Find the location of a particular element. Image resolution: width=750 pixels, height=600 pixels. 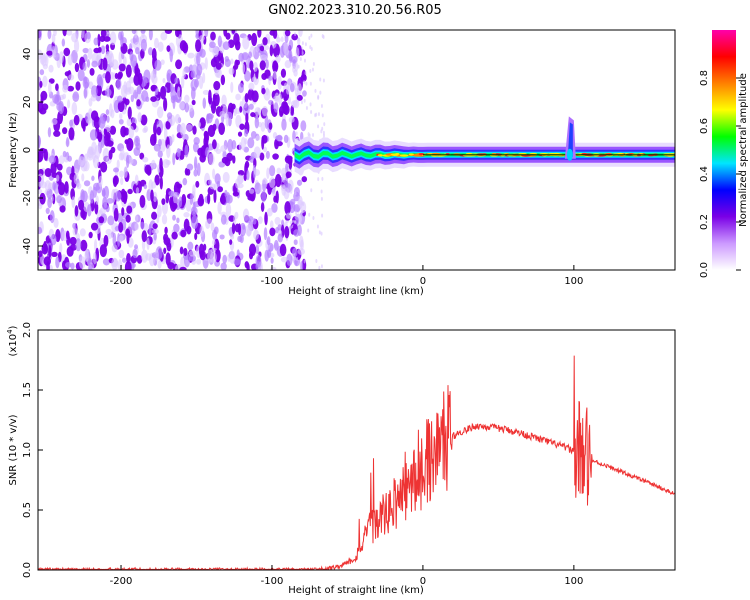

y-tick-label: 2.0 is located at coordinates (27, 330).